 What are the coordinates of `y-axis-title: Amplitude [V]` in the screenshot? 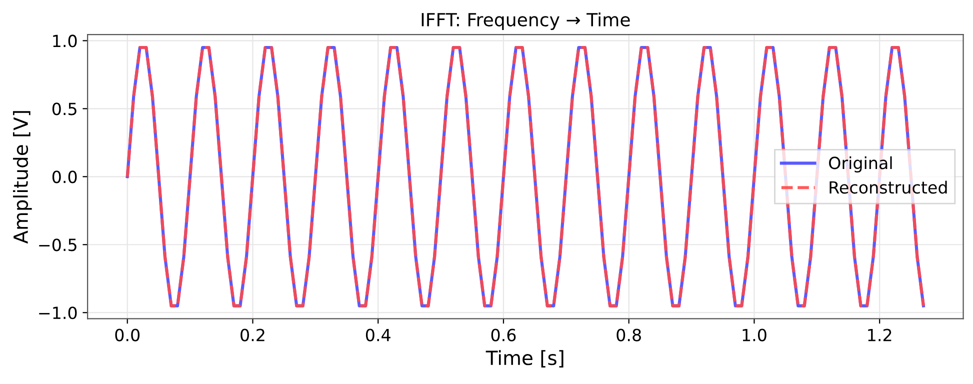 It's located at (22, 177).